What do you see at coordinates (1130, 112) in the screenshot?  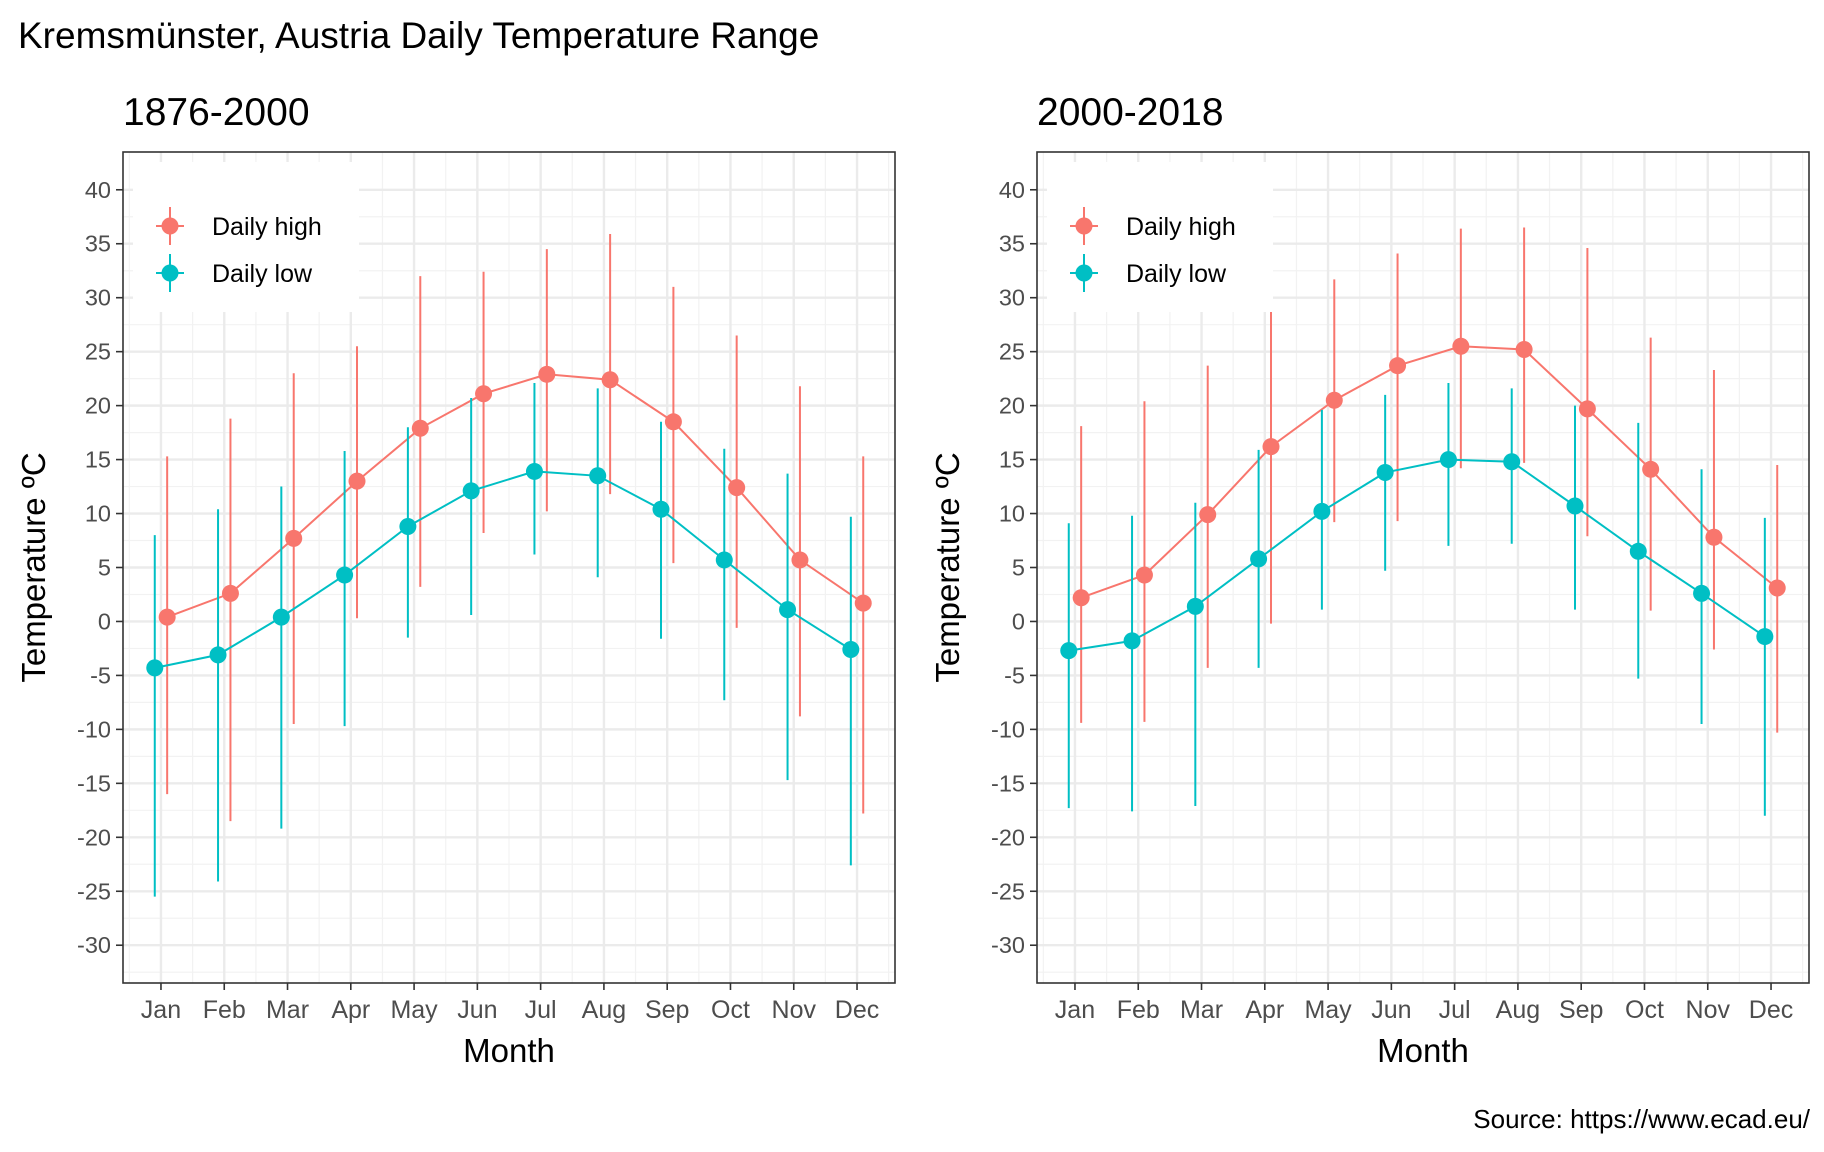 I see `panel-title: 2000-2018` at bounding box center [1130, 112].